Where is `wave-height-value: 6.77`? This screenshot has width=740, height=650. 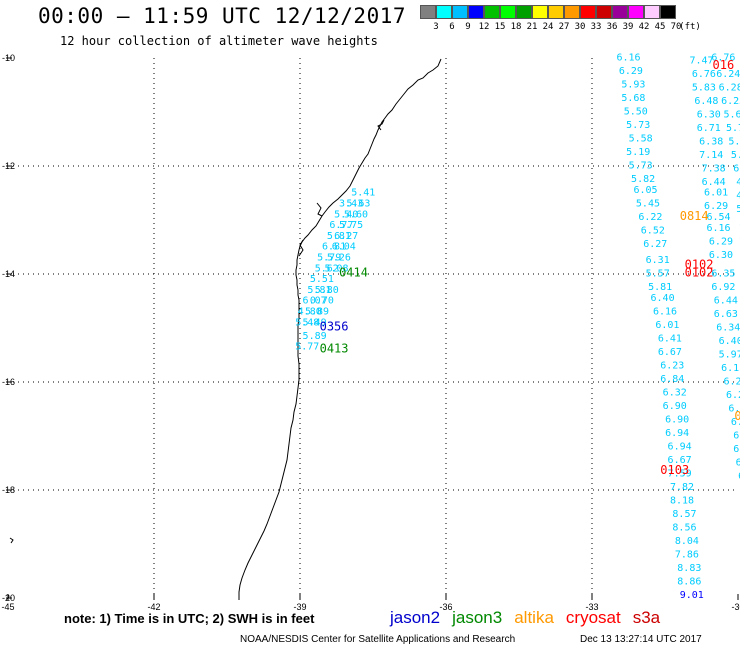
wave-height-value: 6.77 is located at coordinates (341, 225).